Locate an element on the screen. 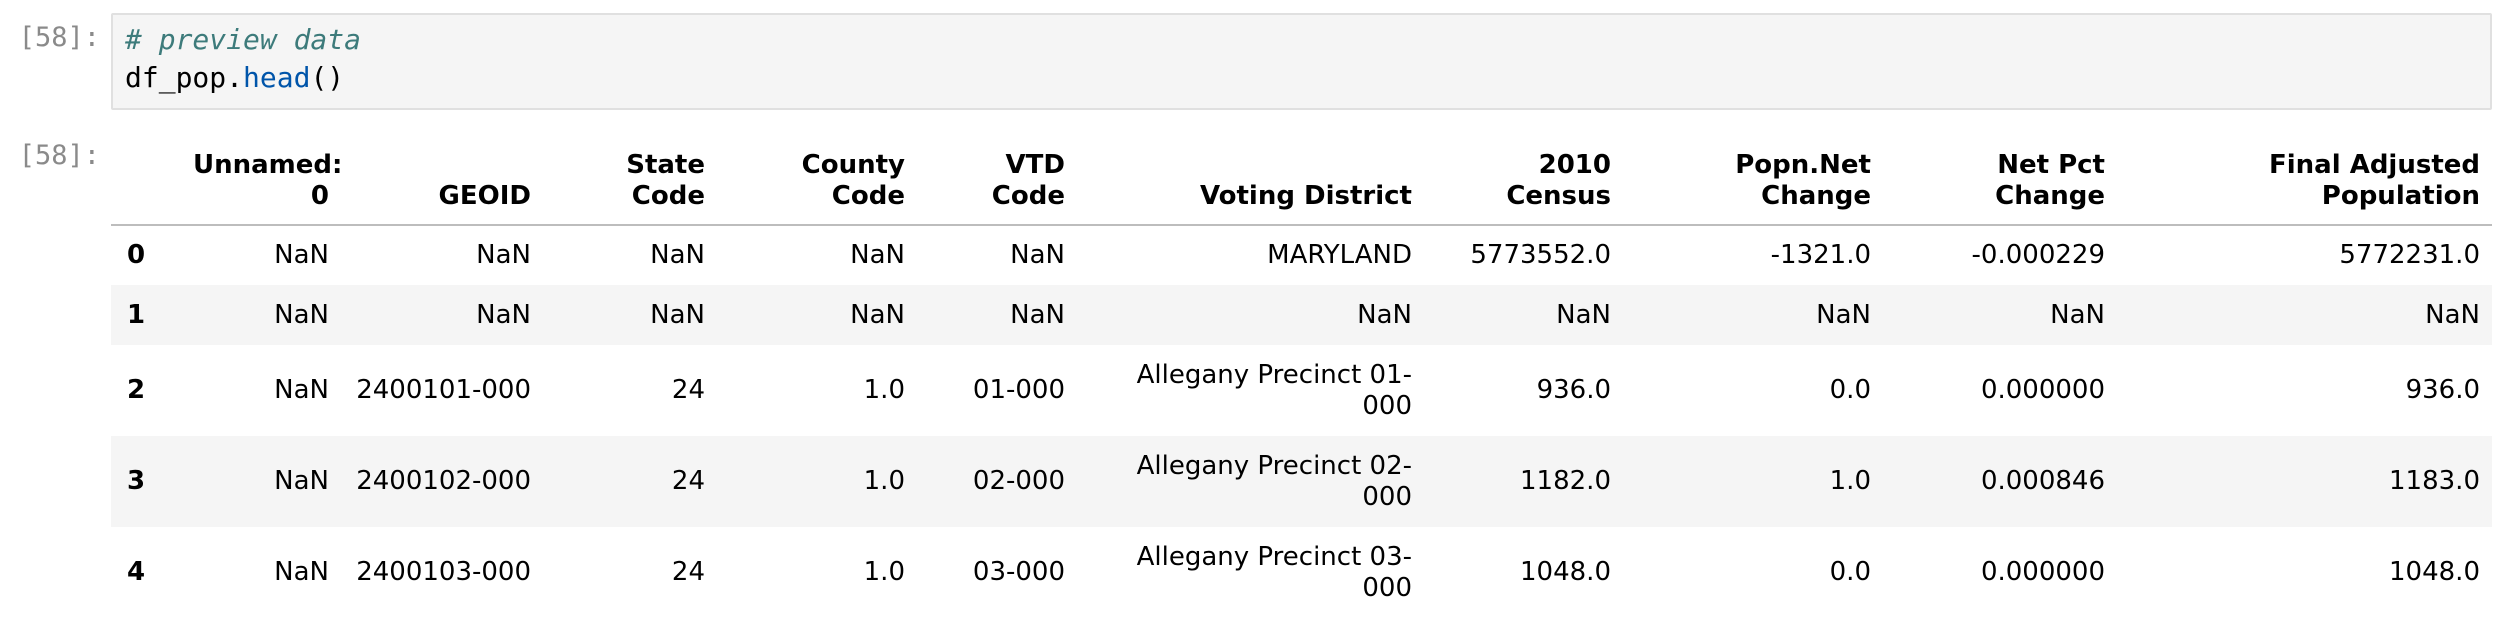 Image resolution: width=2496 pixels, height=618 pixels. row-index: 2 is located at coordinates (136, 390).